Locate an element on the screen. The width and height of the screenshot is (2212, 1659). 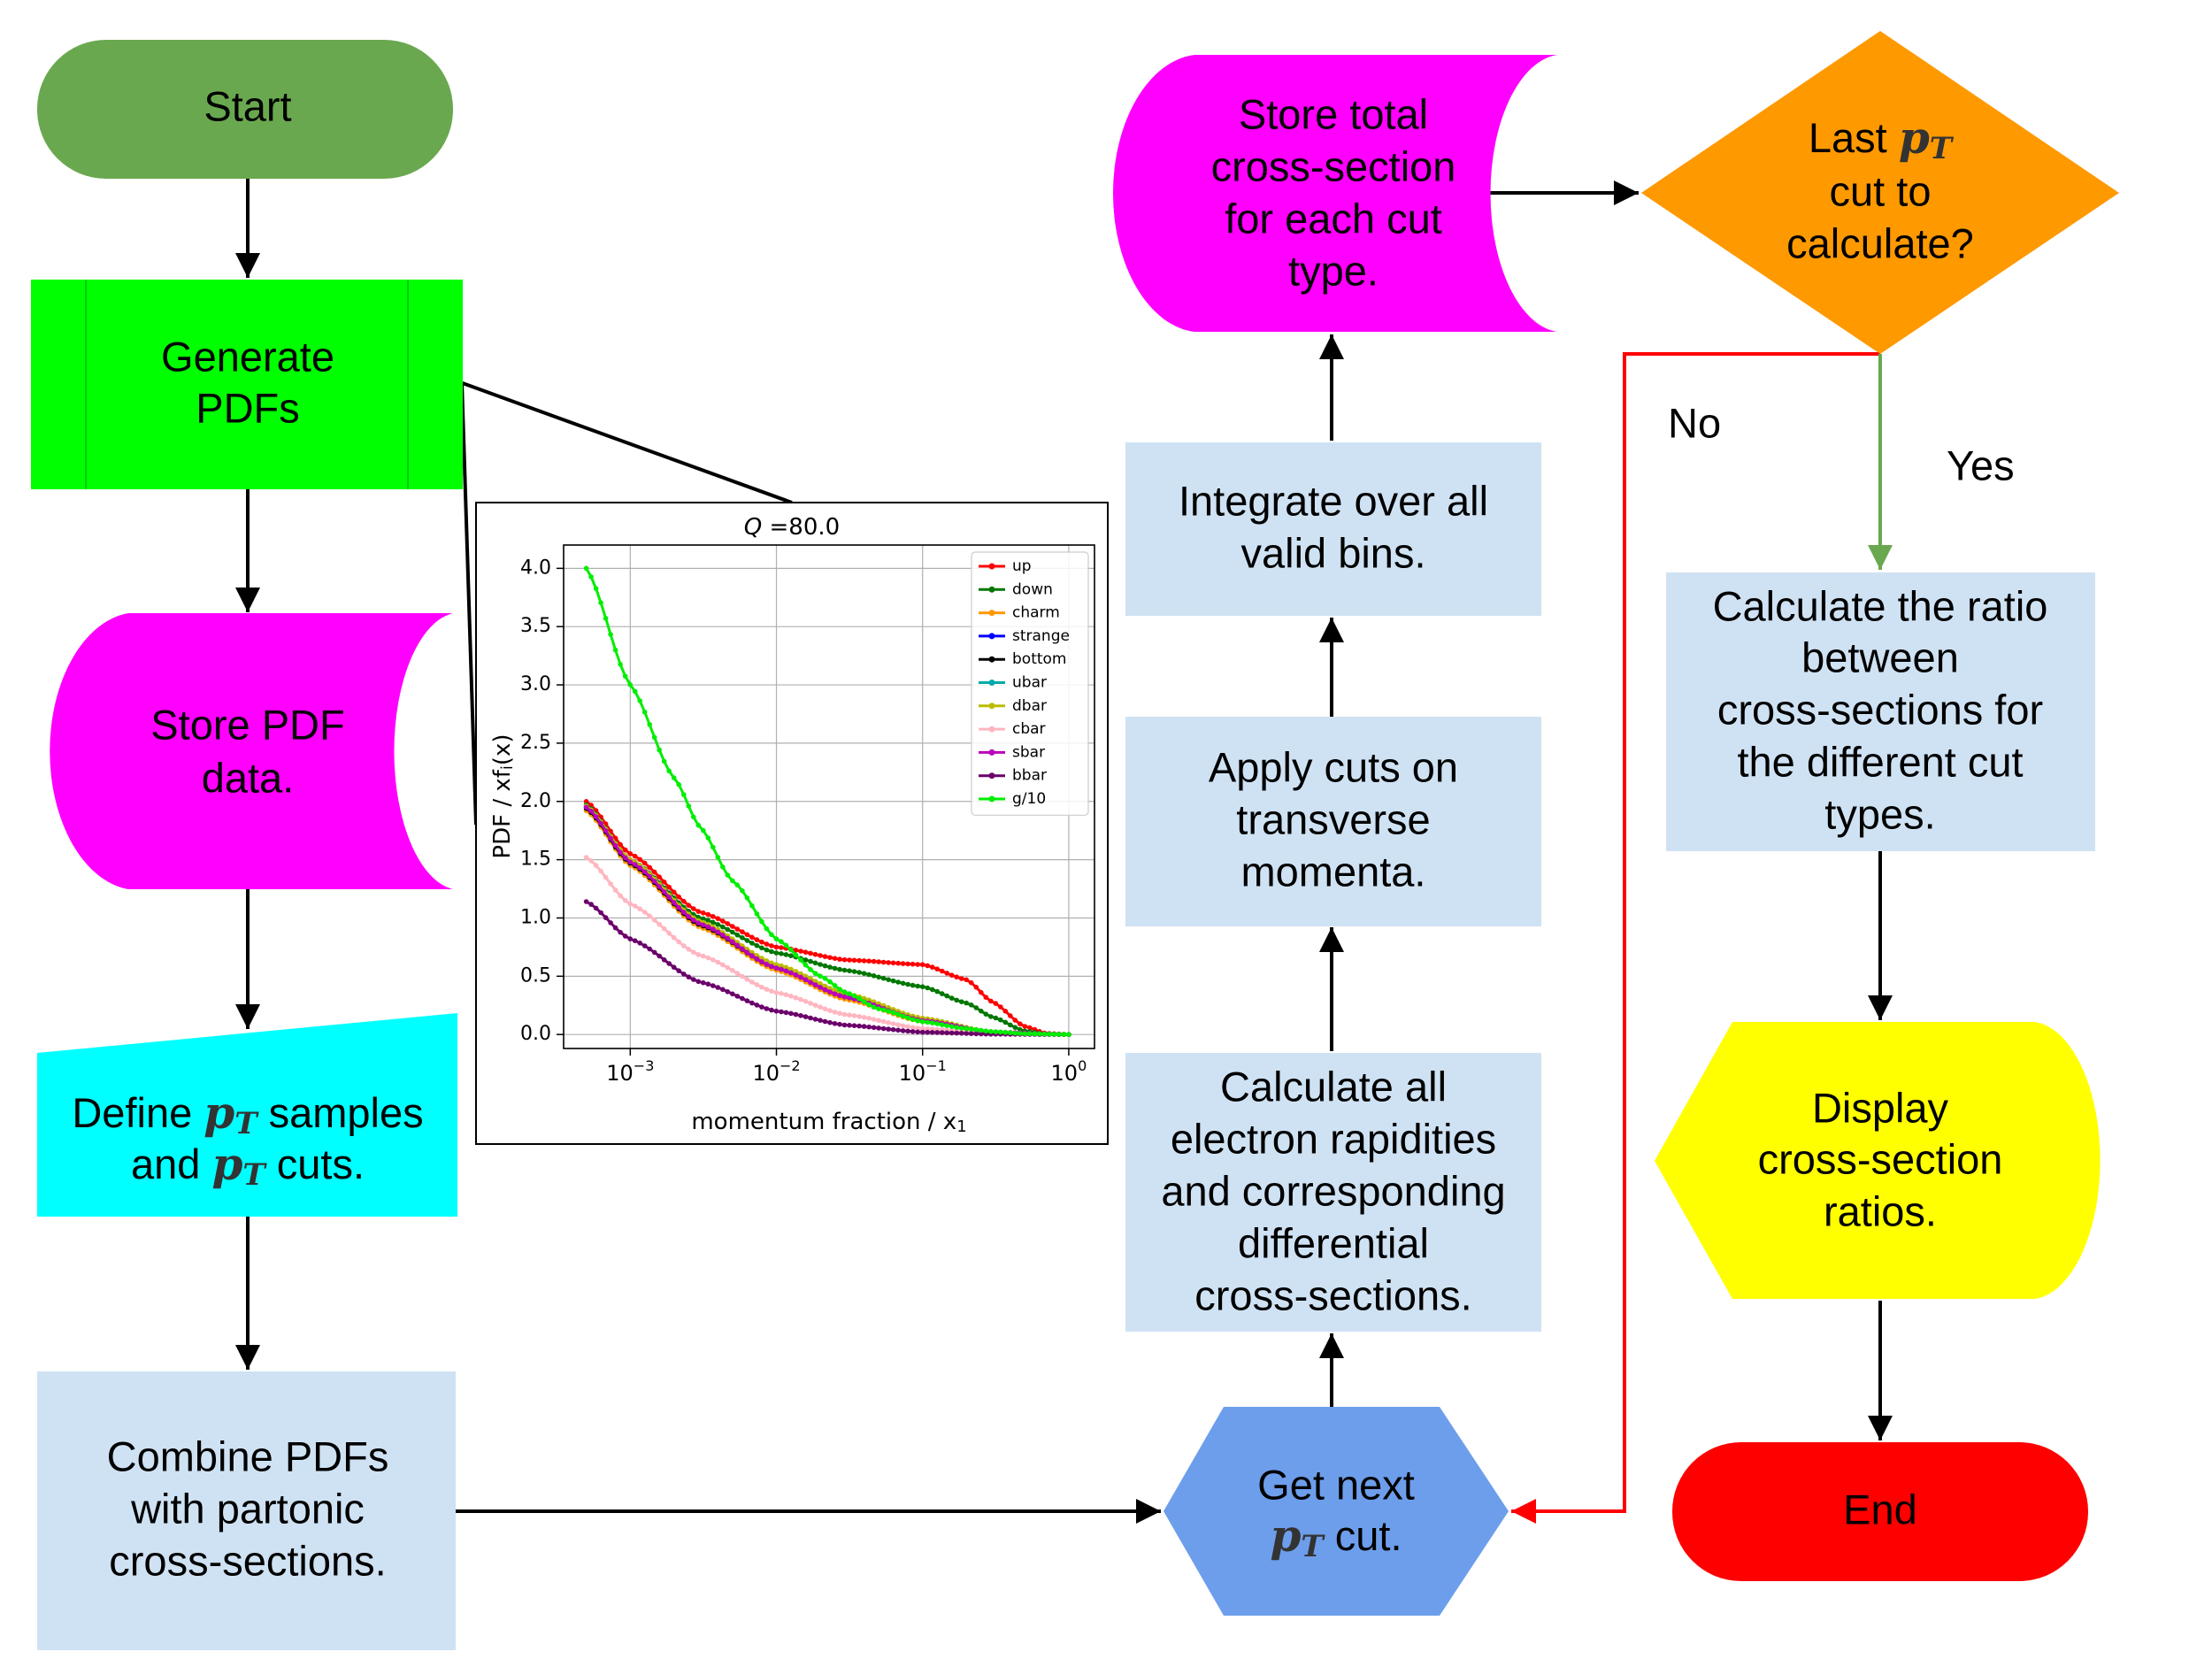
legend-marker is located at coordinates (992, 683).